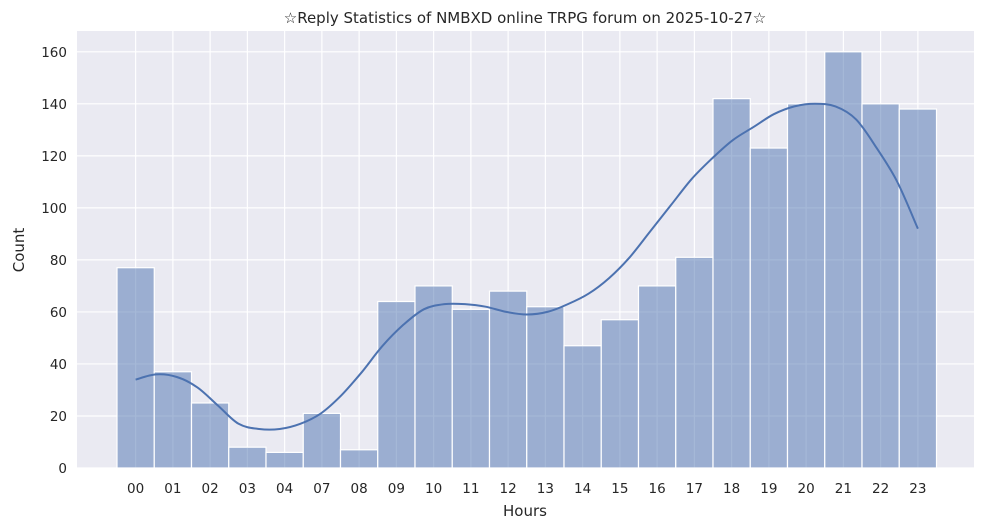  I want to click on x-tick-label: 07, so click(321, 489).